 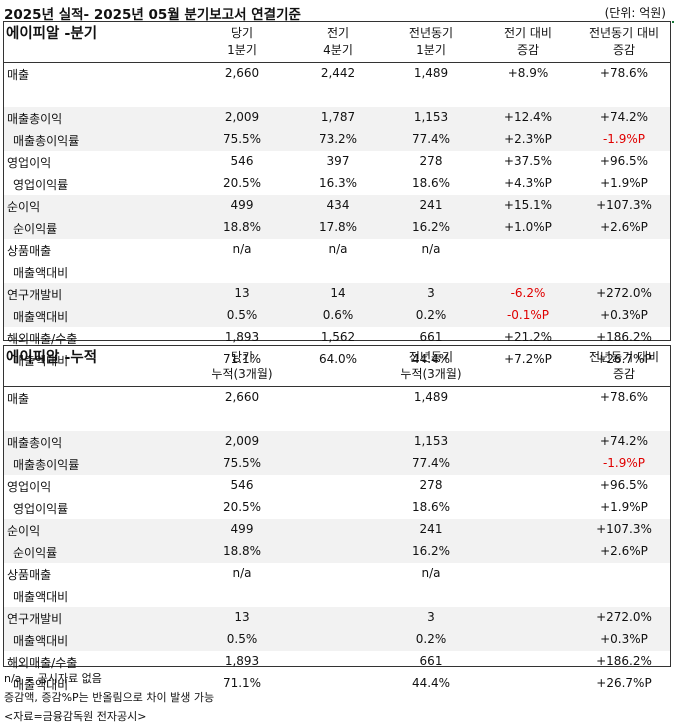 What do you see at coordinates (431, 683) in the screenshot?
I see `table-cell: 44.4%` at bounding box center [431, 683].